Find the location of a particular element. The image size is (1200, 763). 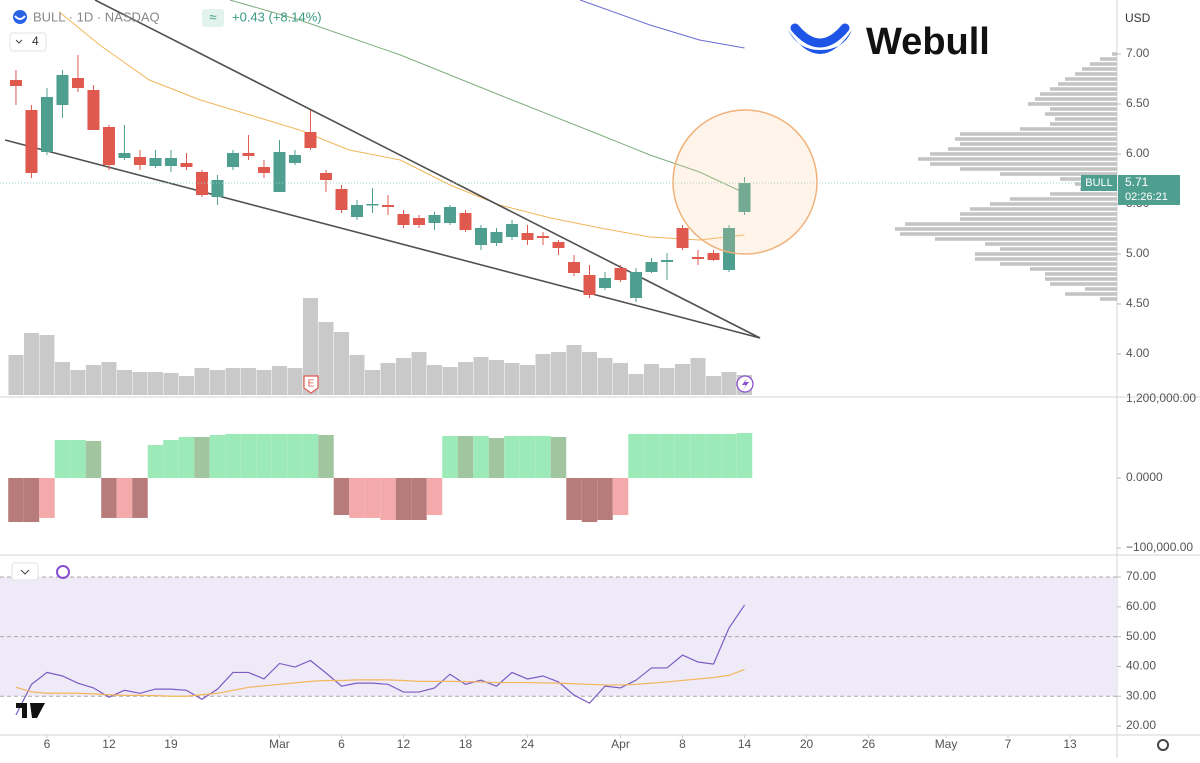

compare-icon: ≈ is located at coordinates (212, 16).